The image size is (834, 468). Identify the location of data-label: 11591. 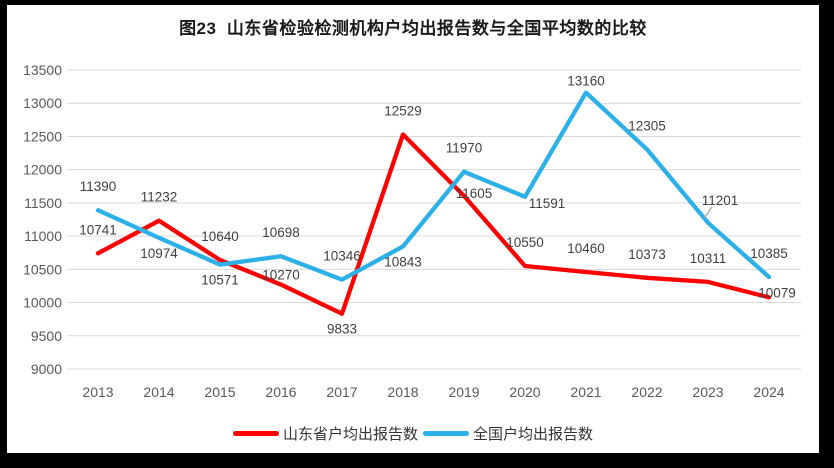
(547, 203).